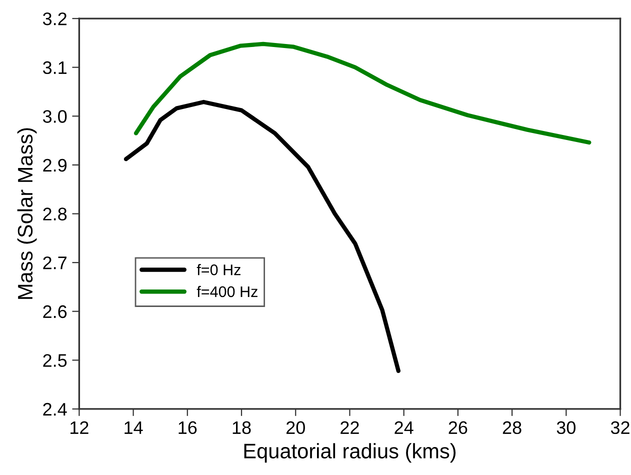  Describe the element at coordinates (133, 427) in the screenshot. I see `x-tick-label: 14` at that location.